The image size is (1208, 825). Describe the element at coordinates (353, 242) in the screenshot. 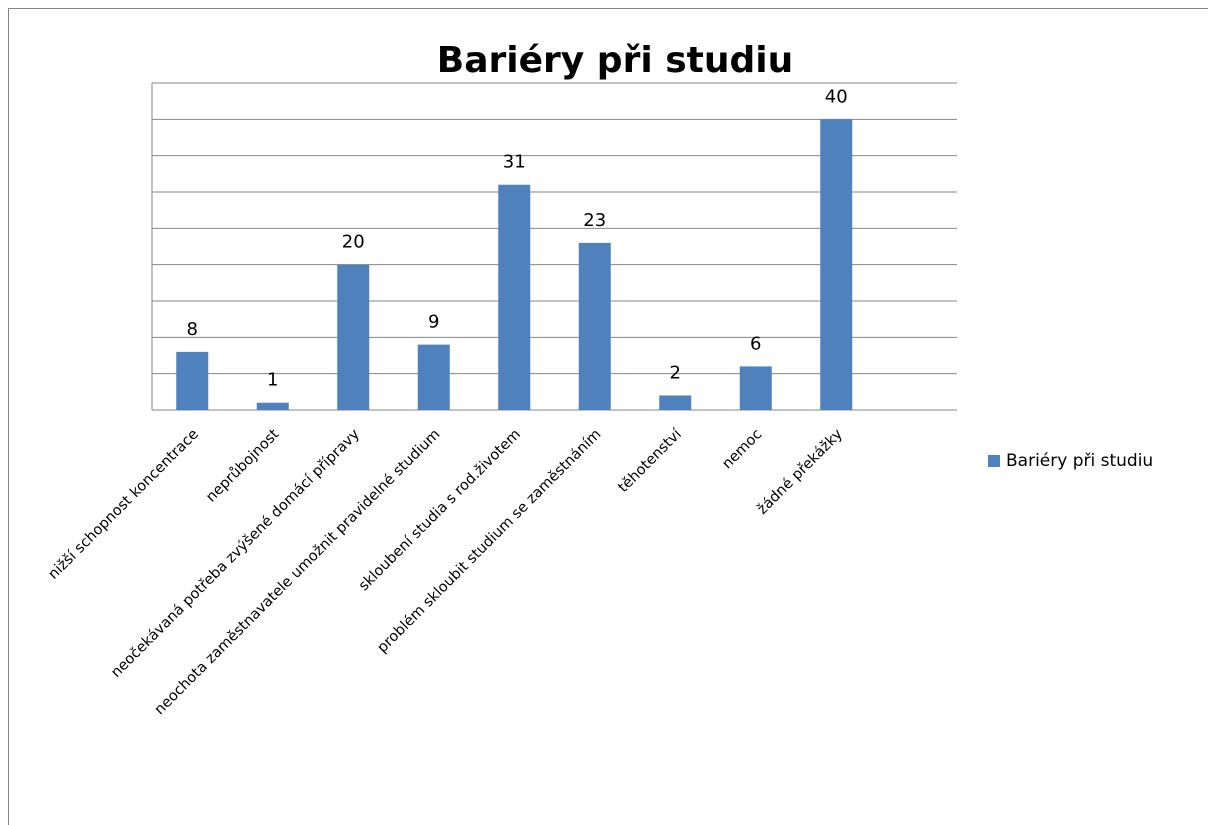

I see `data-label: 20` at that location.